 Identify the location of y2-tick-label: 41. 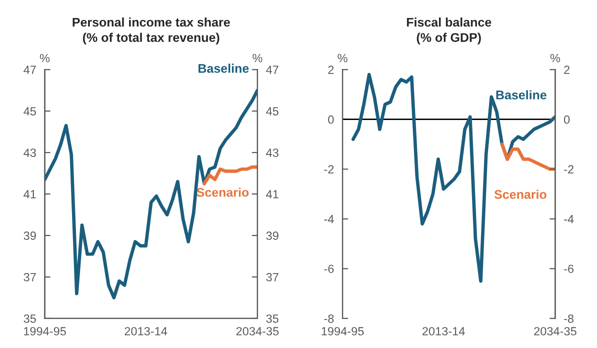
(272, 194).